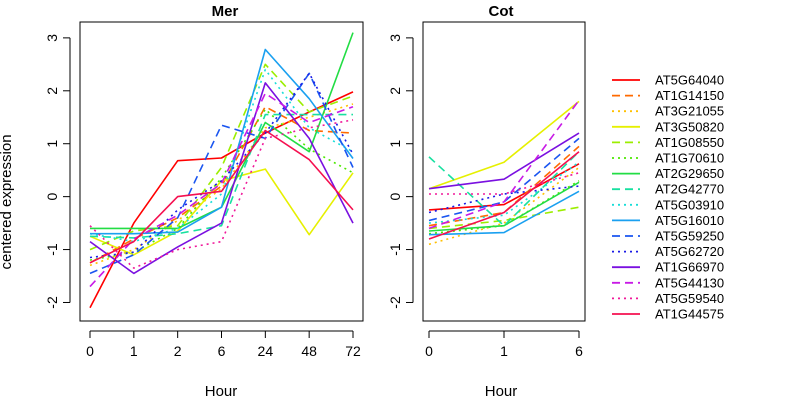  I want to click on panel-mer-y-tick-label: 2, so click(52, 91).